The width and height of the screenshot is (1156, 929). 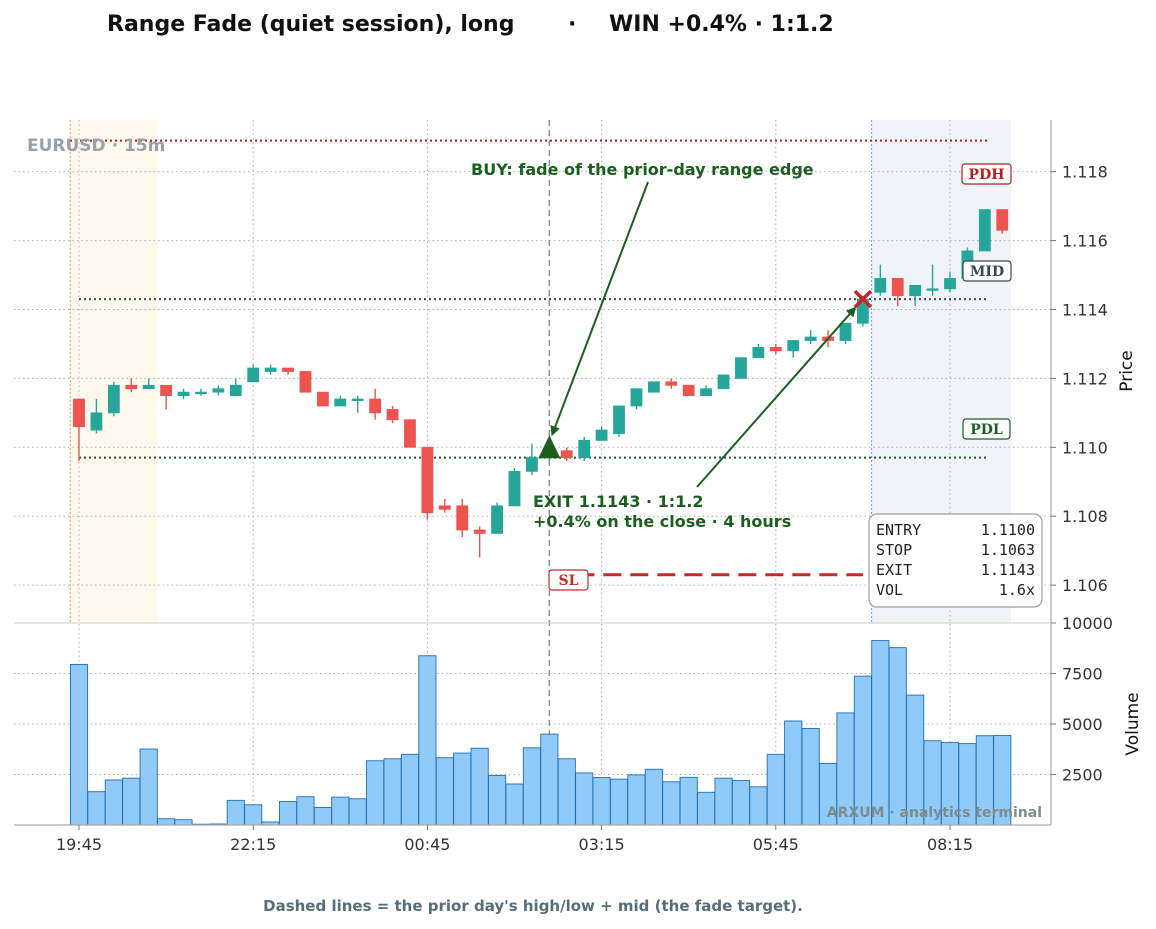 What do you see at coordinates (1085, 447) in the screenshot?
I see `price-tick-label: 1.110` at bounding box center [1085, 447].